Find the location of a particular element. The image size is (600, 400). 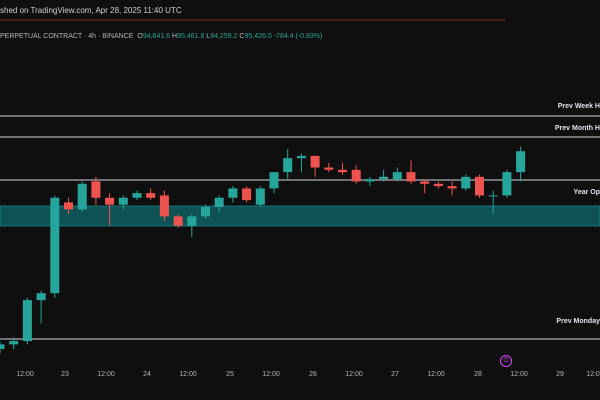

x-tick: 28 is located at coordinates (478, 374).